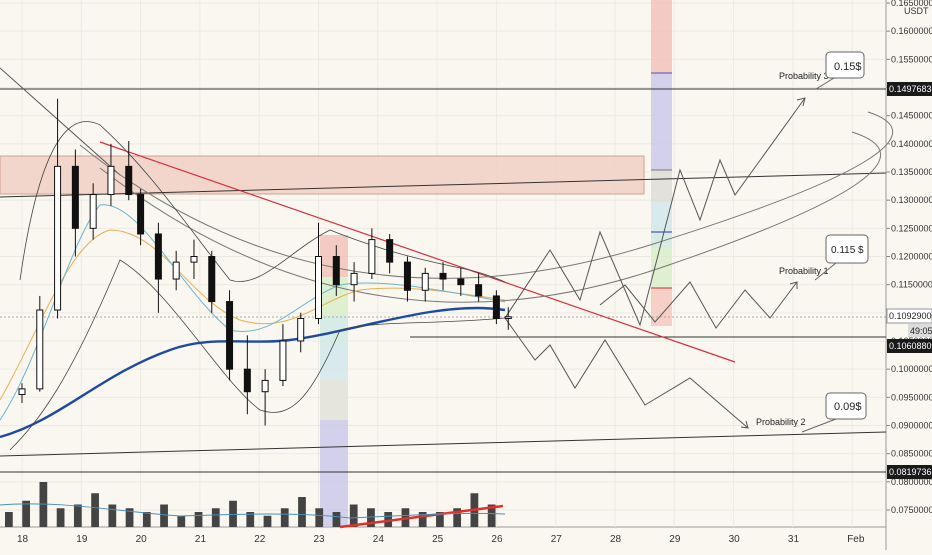 The width and height of the screenshot is (932, 555). What do you see at coordinates (201, 539) in the screenshot?
I see `time-tick-label: 21` at bounding box center [201, 539].